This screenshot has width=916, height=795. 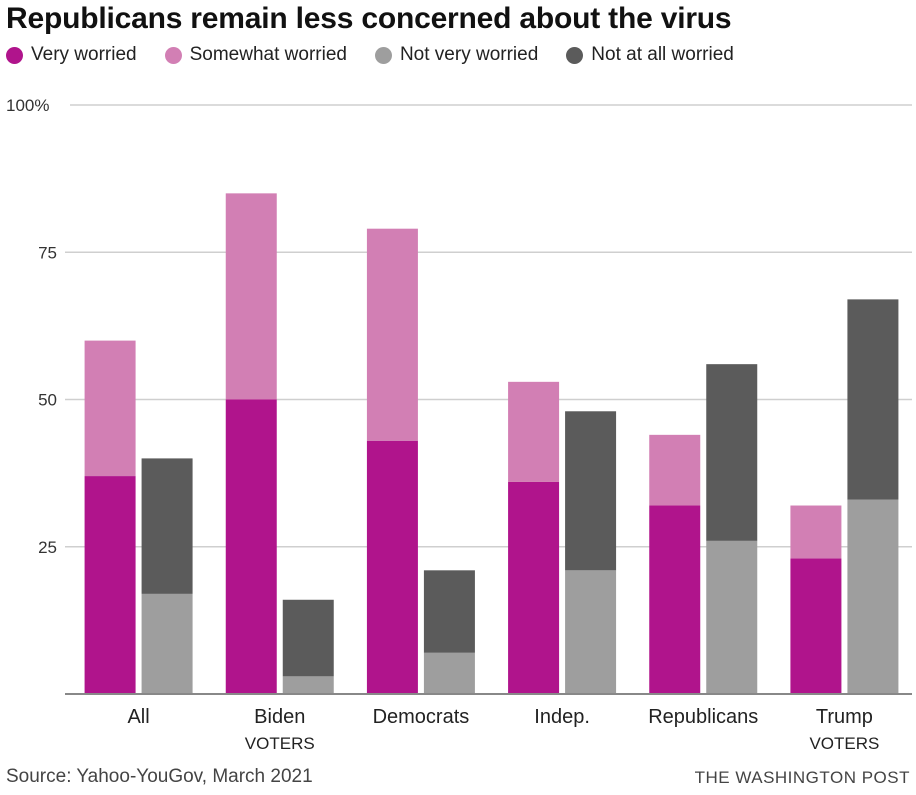 I want to click on bar-not-very-worried-democrats, so click(x=449, y=673).